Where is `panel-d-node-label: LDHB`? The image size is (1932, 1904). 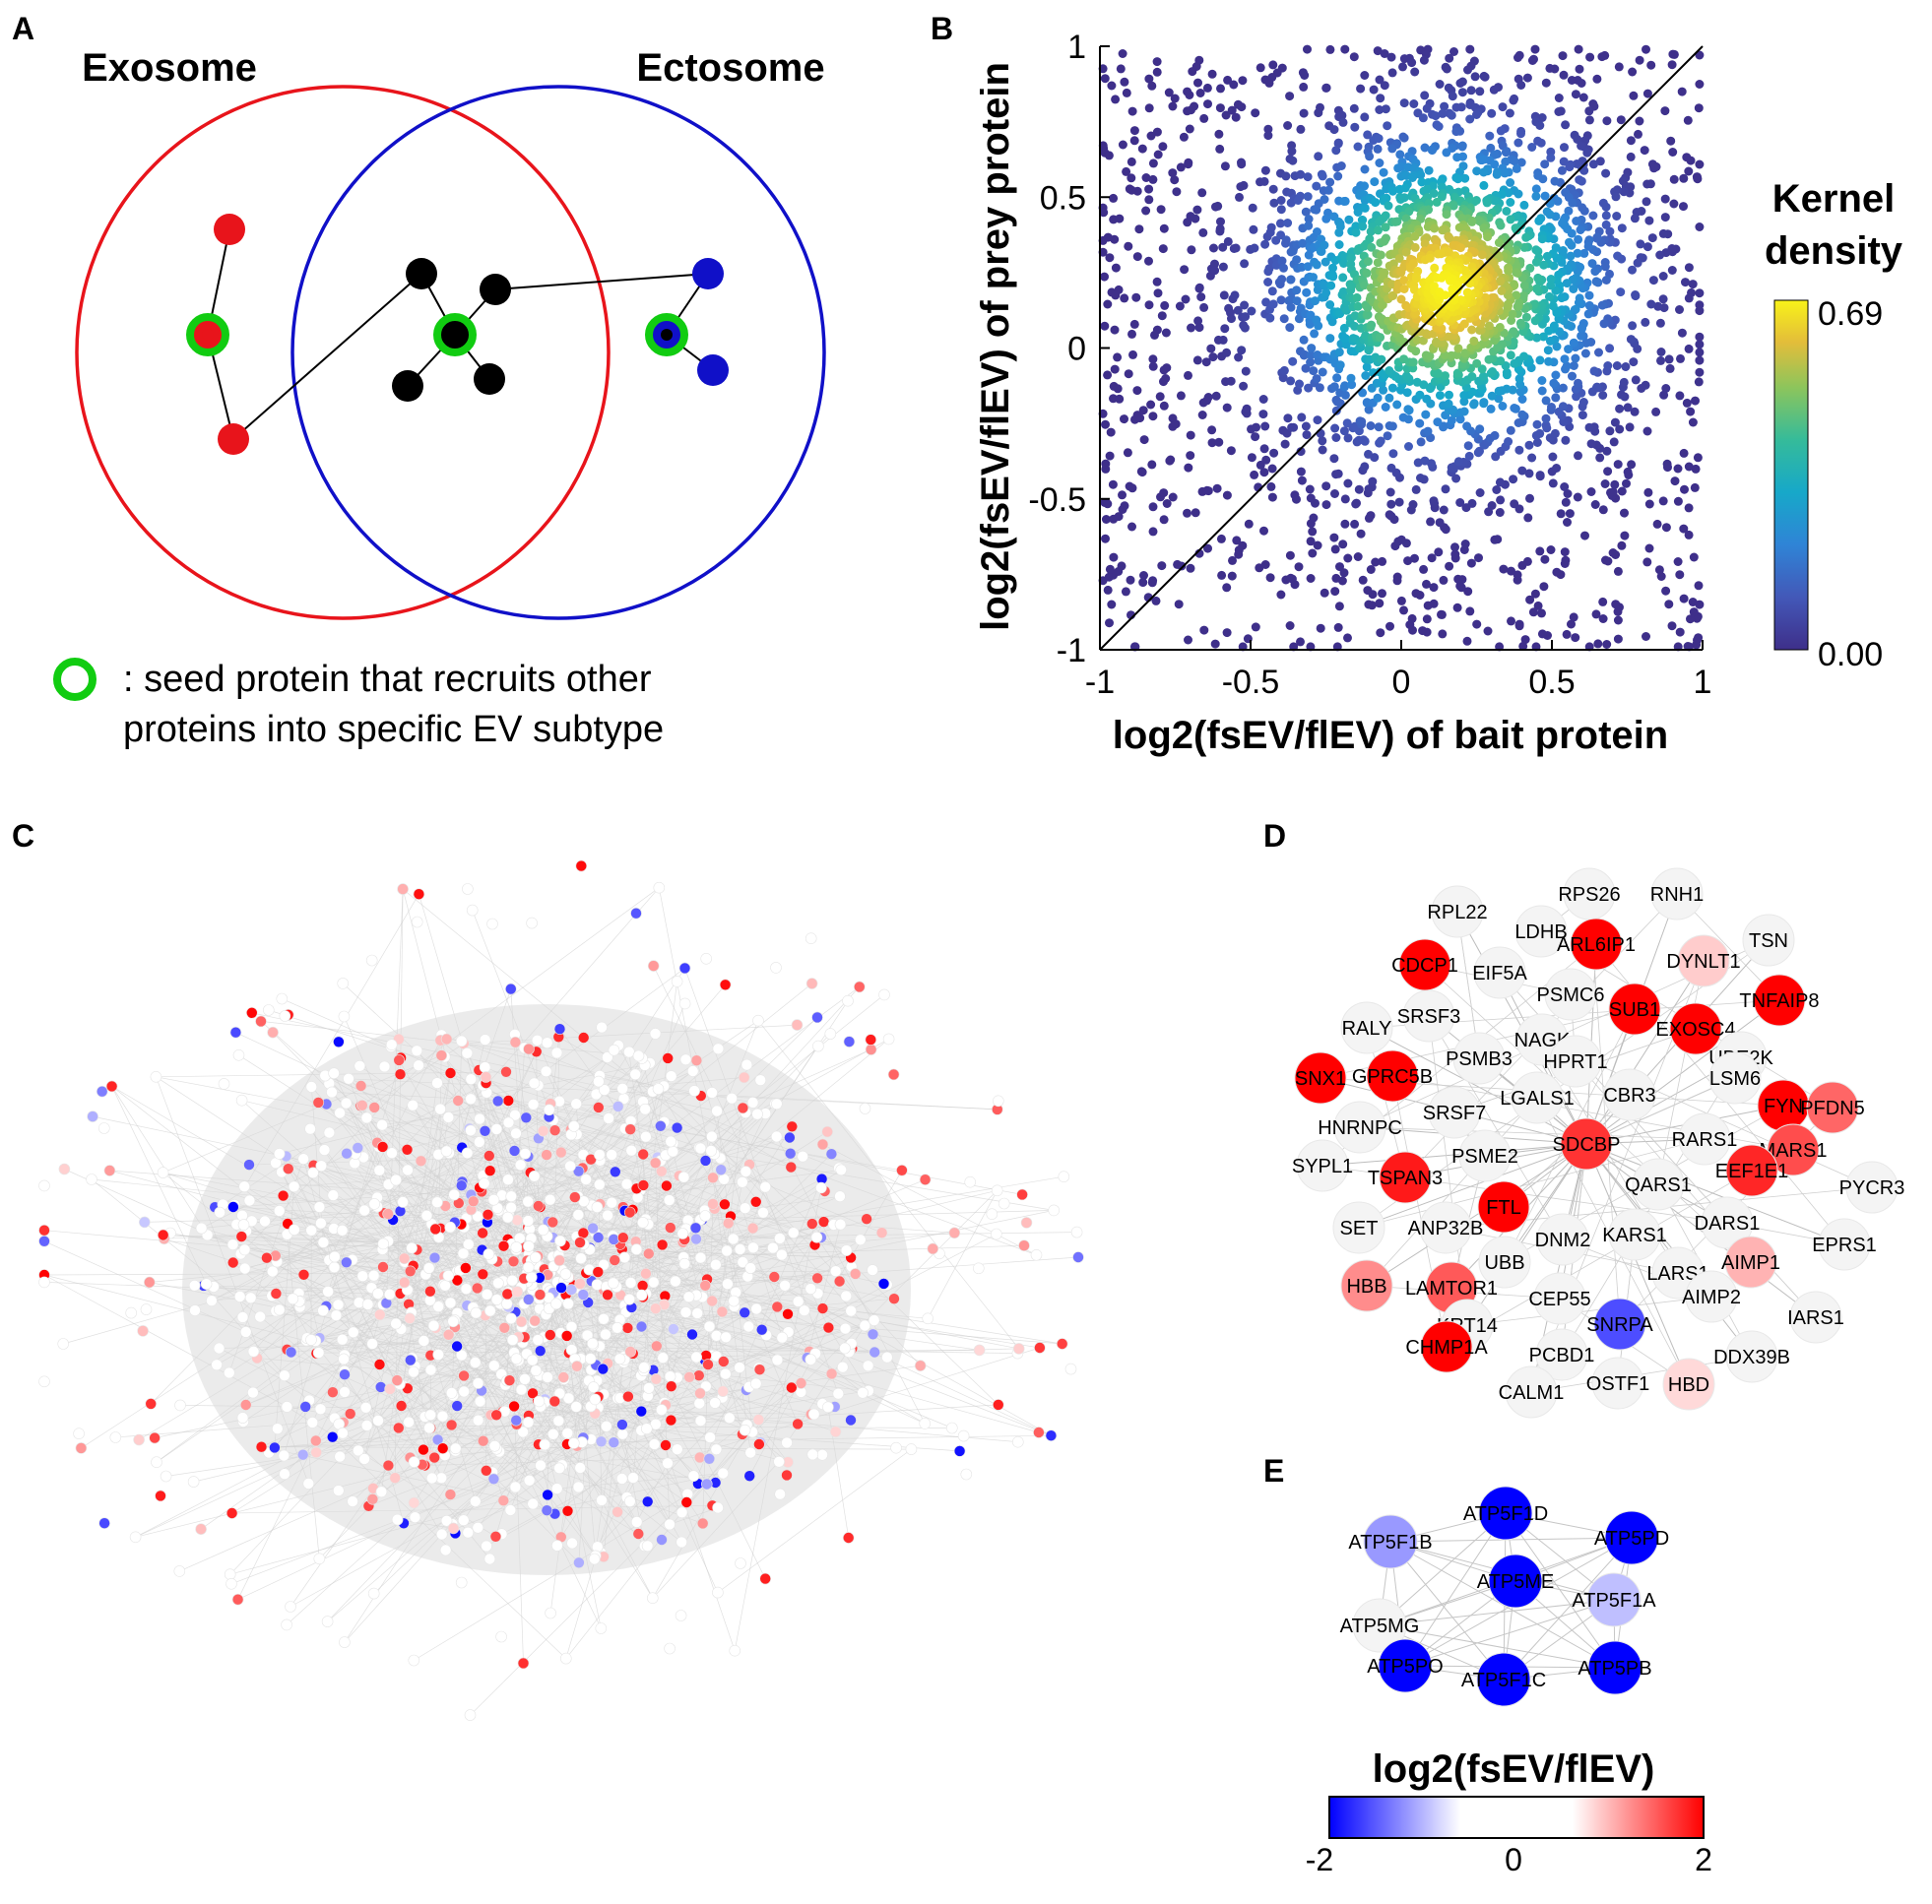
panel-d-node-label: LDHB is located at coordinates (1540, 932).